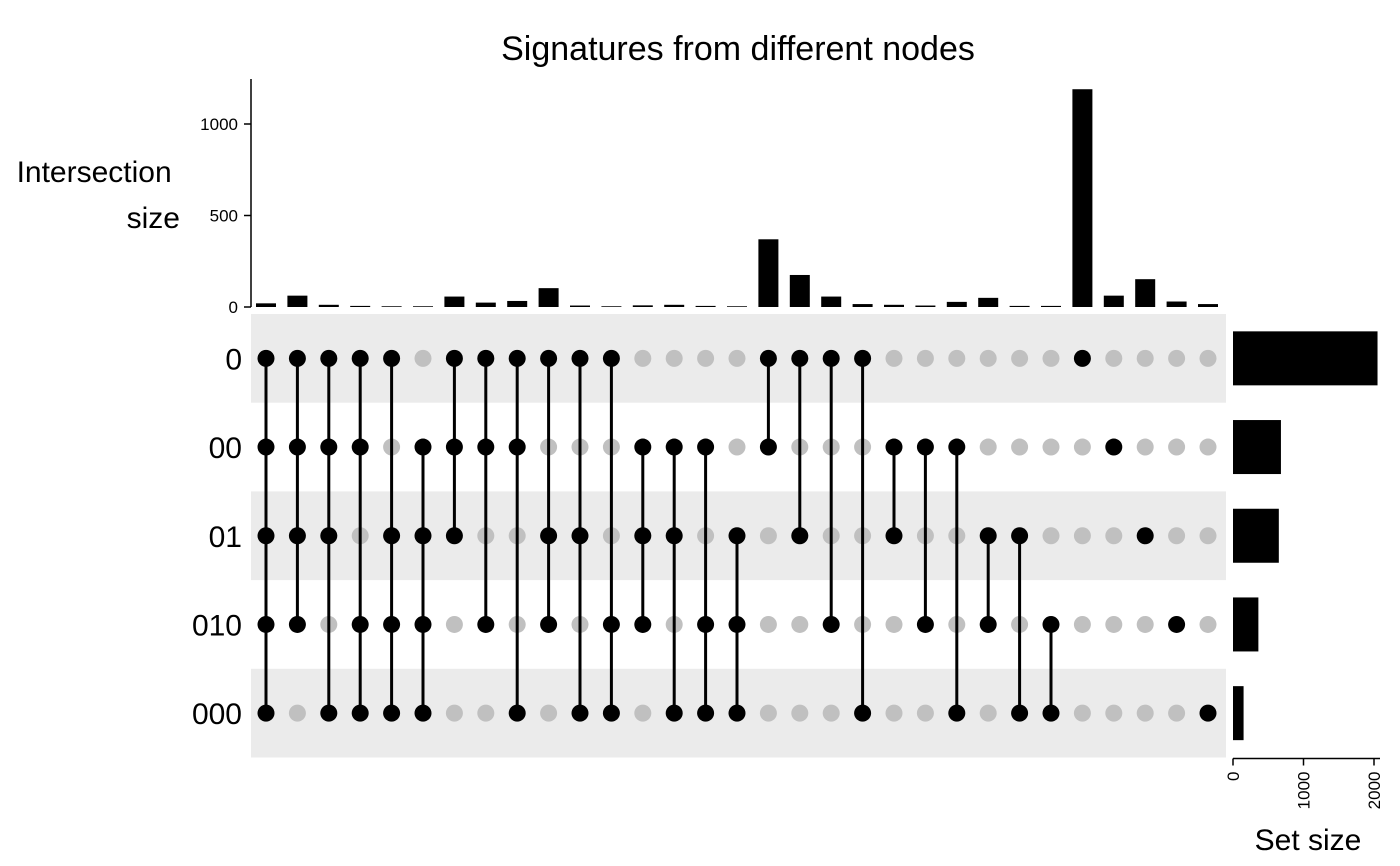 The width and height of the screenshot is (1400, 866). Describe the element at coordinates (217, 625) in the screenshot. I see `set-label-010: 010` at that location.